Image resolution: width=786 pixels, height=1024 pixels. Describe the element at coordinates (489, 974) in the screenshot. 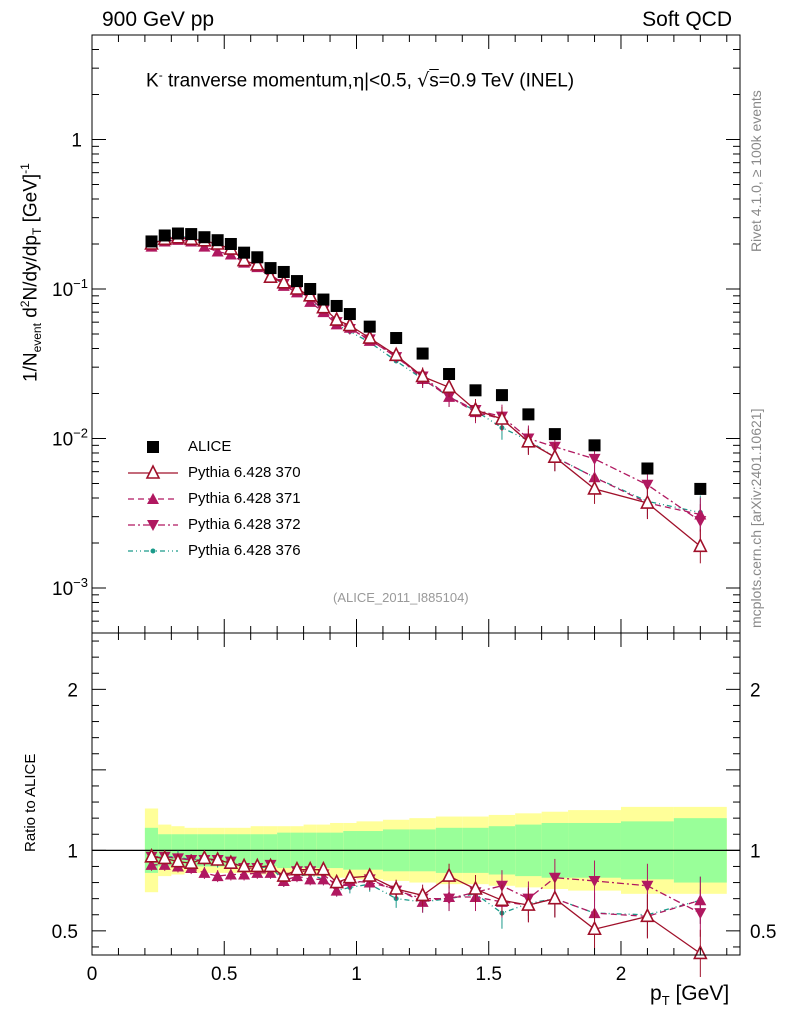

I see `x-tick-label: 1.5` at that location.